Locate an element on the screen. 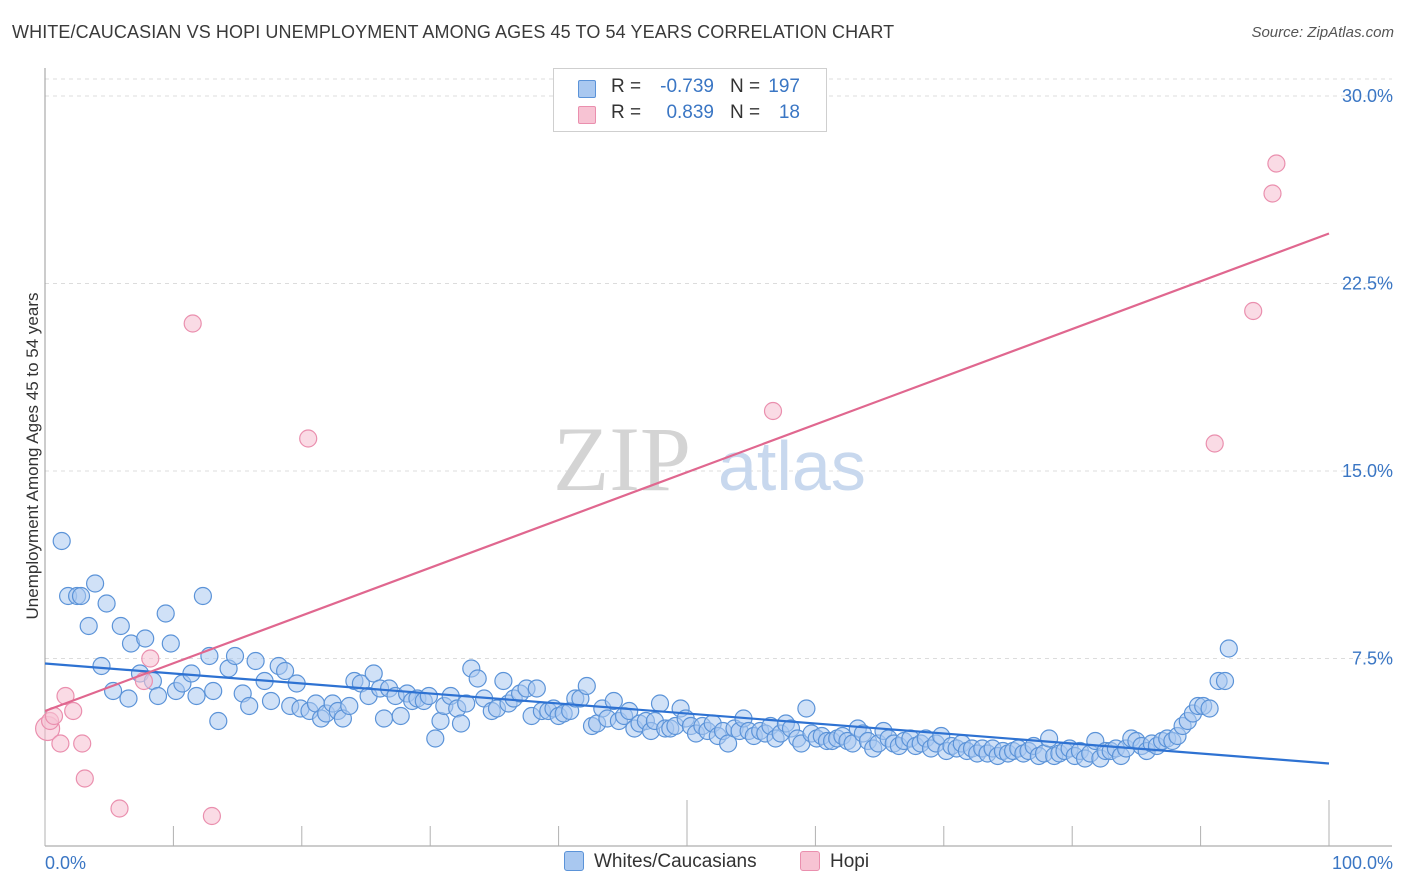  white-legend-label: Whites/Caucasians is located at coordinates (675, 861).